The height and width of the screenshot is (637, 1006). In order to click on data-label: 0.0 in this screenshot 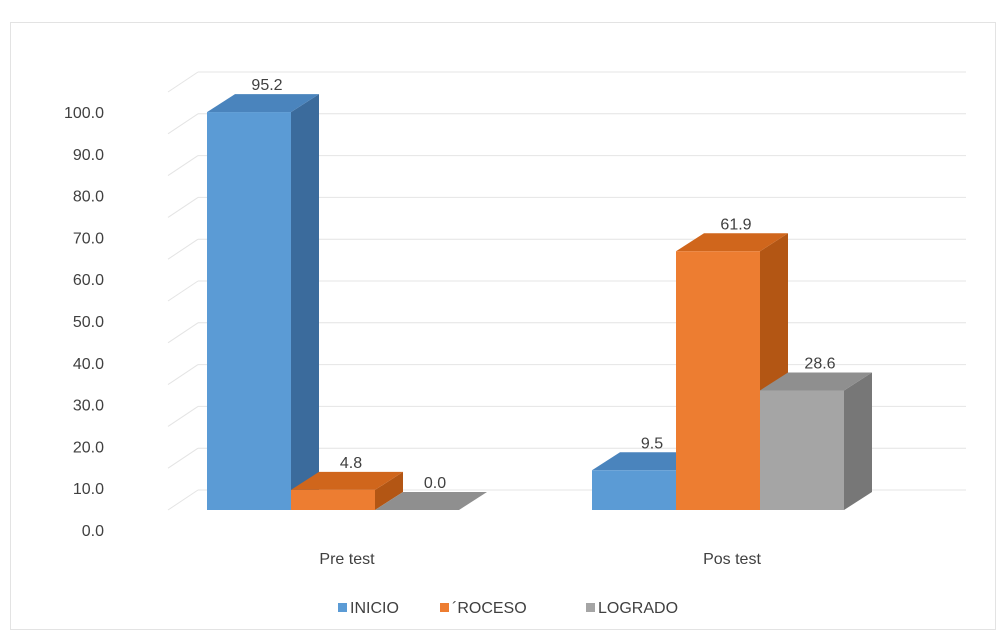, I will do `click(435, 483)`.